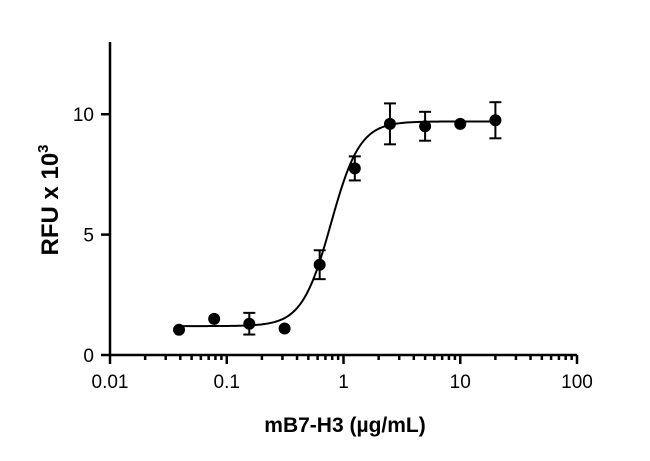 Image resolution: width=650 pixels, height=461 pixels. Describe the element at coordinates (83, 115) in the screenshot. I see `y-tick-label: 10` at that location.